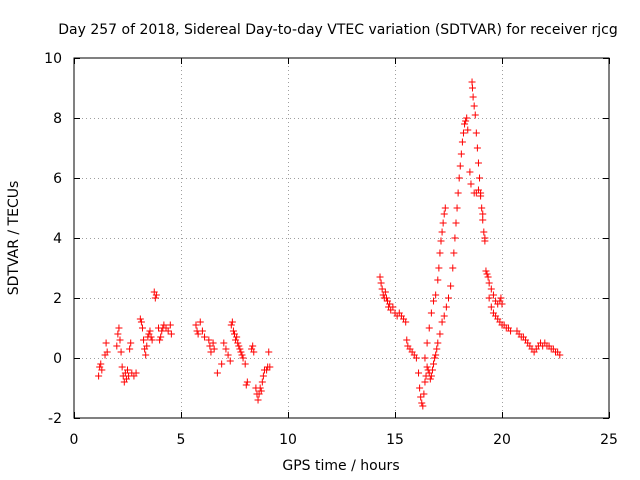 The height and width of the screenshot is (480, 640). What do you see at coordinates (340, 466) in the screenshot?
I see `x-axis-label: GPS time / hours` at bounding box center [340, 466].